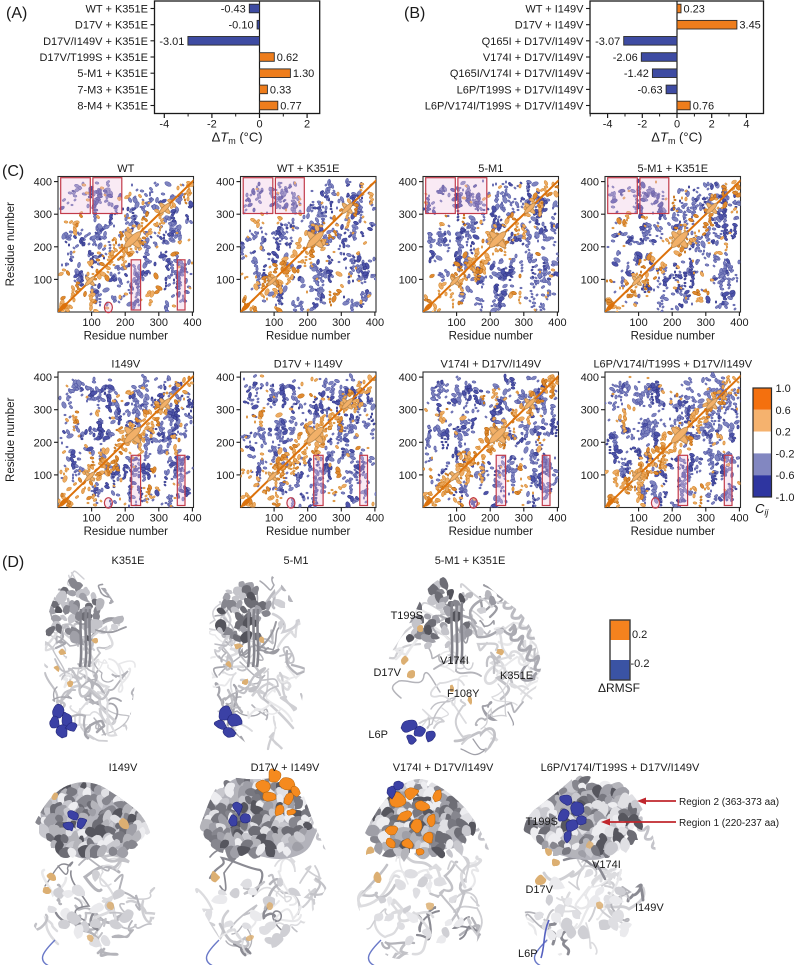 This screenshot has width=797, height=970. What do you see at coordinates (303, 74) in the screenshot?
I see `svg-text: 1.30` at bounding box center [303, 74].